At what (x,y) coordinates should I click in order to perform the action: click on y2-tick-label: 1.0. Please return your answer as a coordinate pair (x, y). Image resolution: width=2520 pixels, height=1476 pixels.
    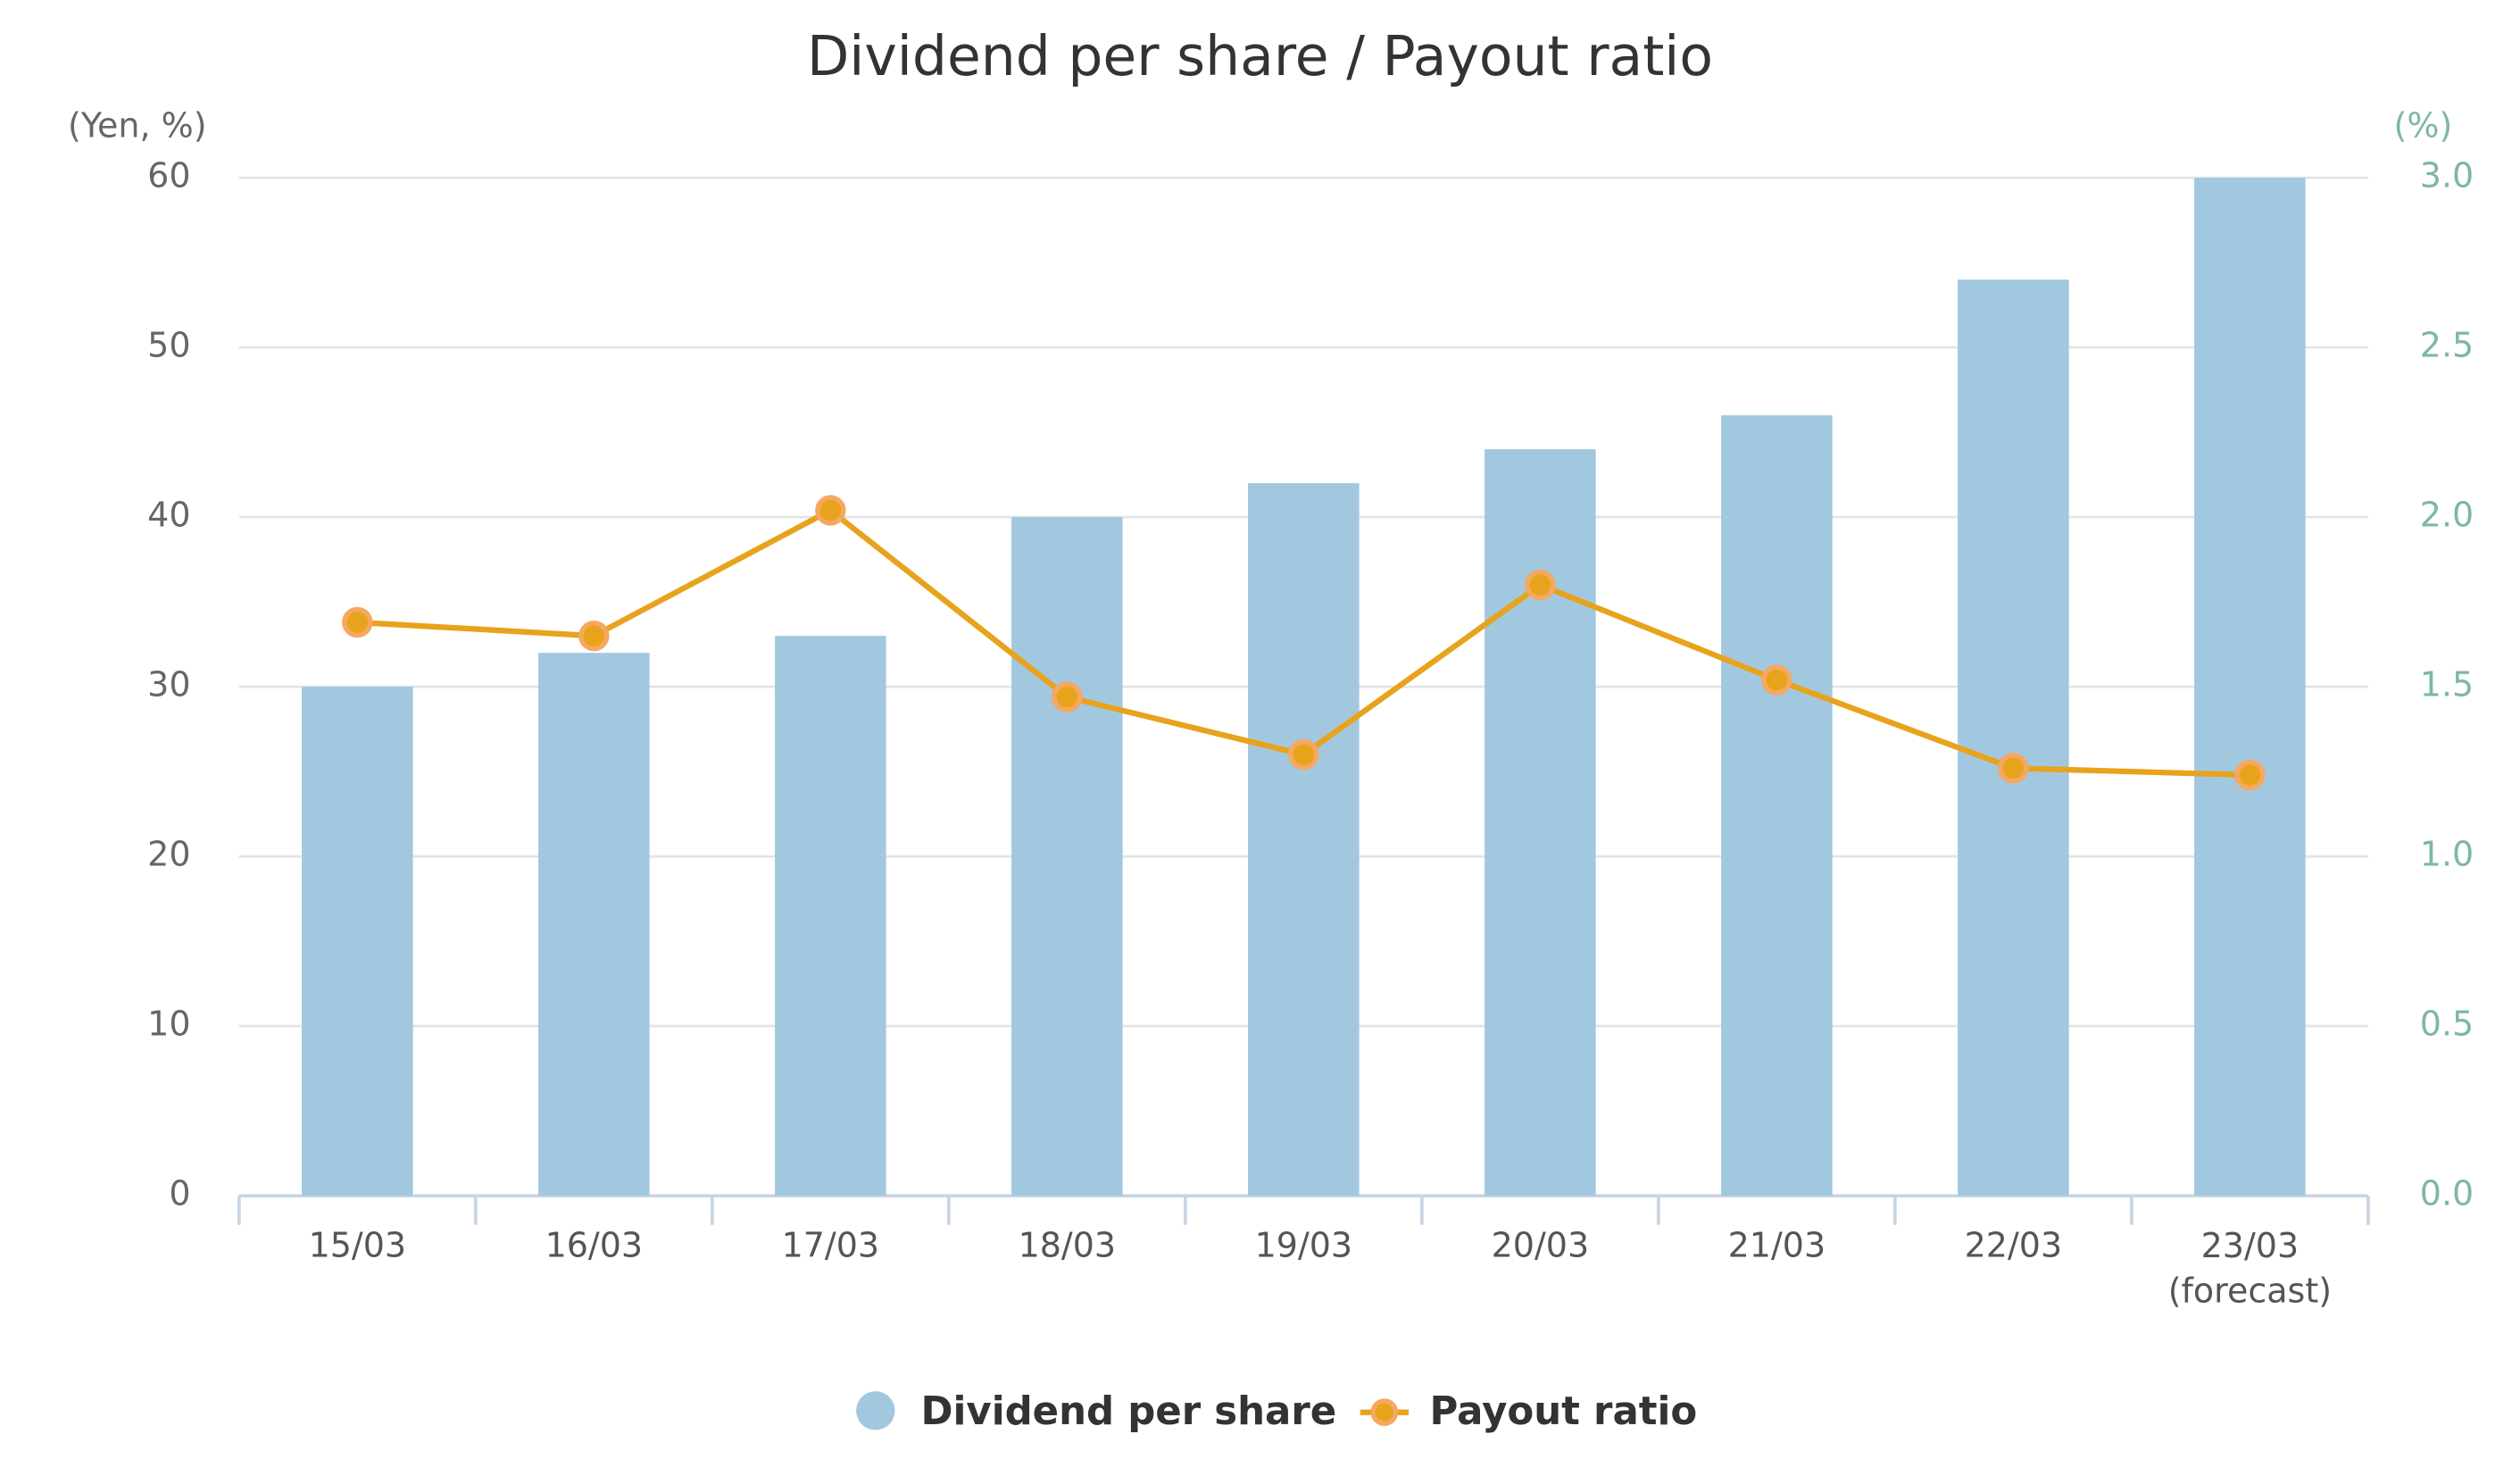
    Looking at the image, I should click on (2447, 854).